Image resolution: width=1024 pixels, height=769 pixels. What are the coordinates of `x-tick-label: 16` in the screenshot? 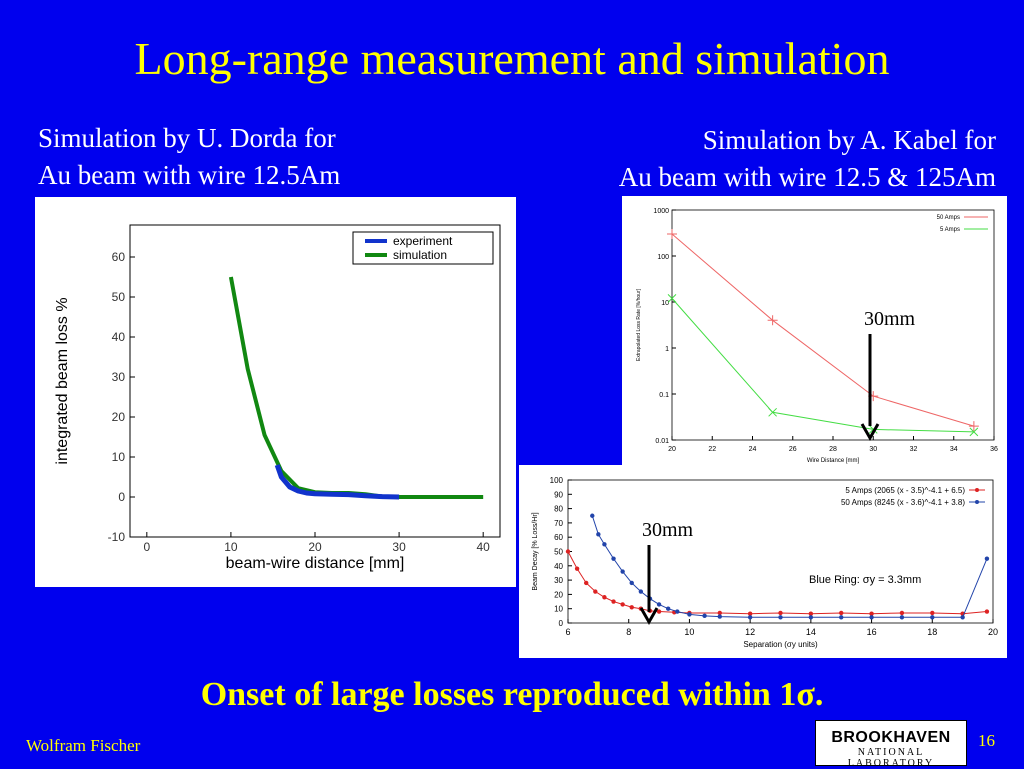 It's located at (872, 632).